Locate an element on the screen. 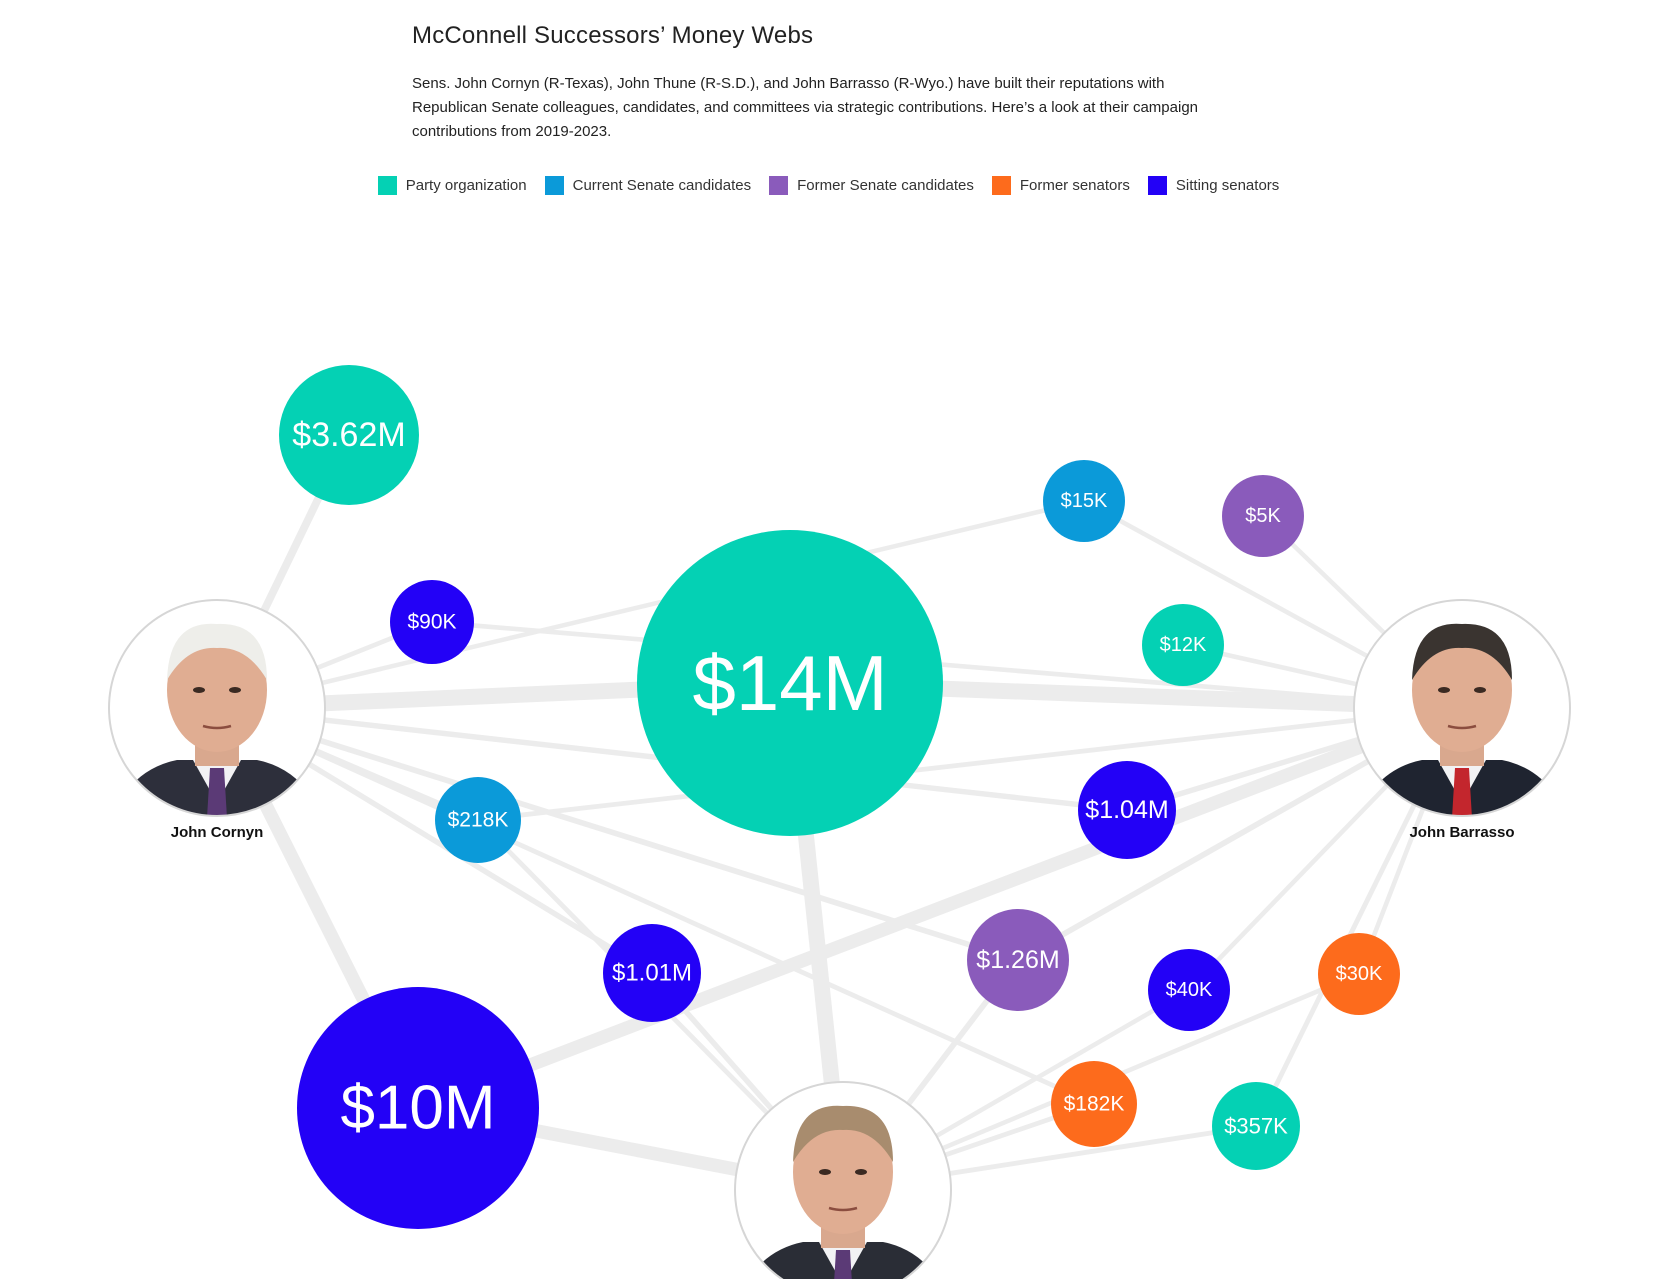  contribution-bubble: $182K is located at coordinates (1094, 1104).